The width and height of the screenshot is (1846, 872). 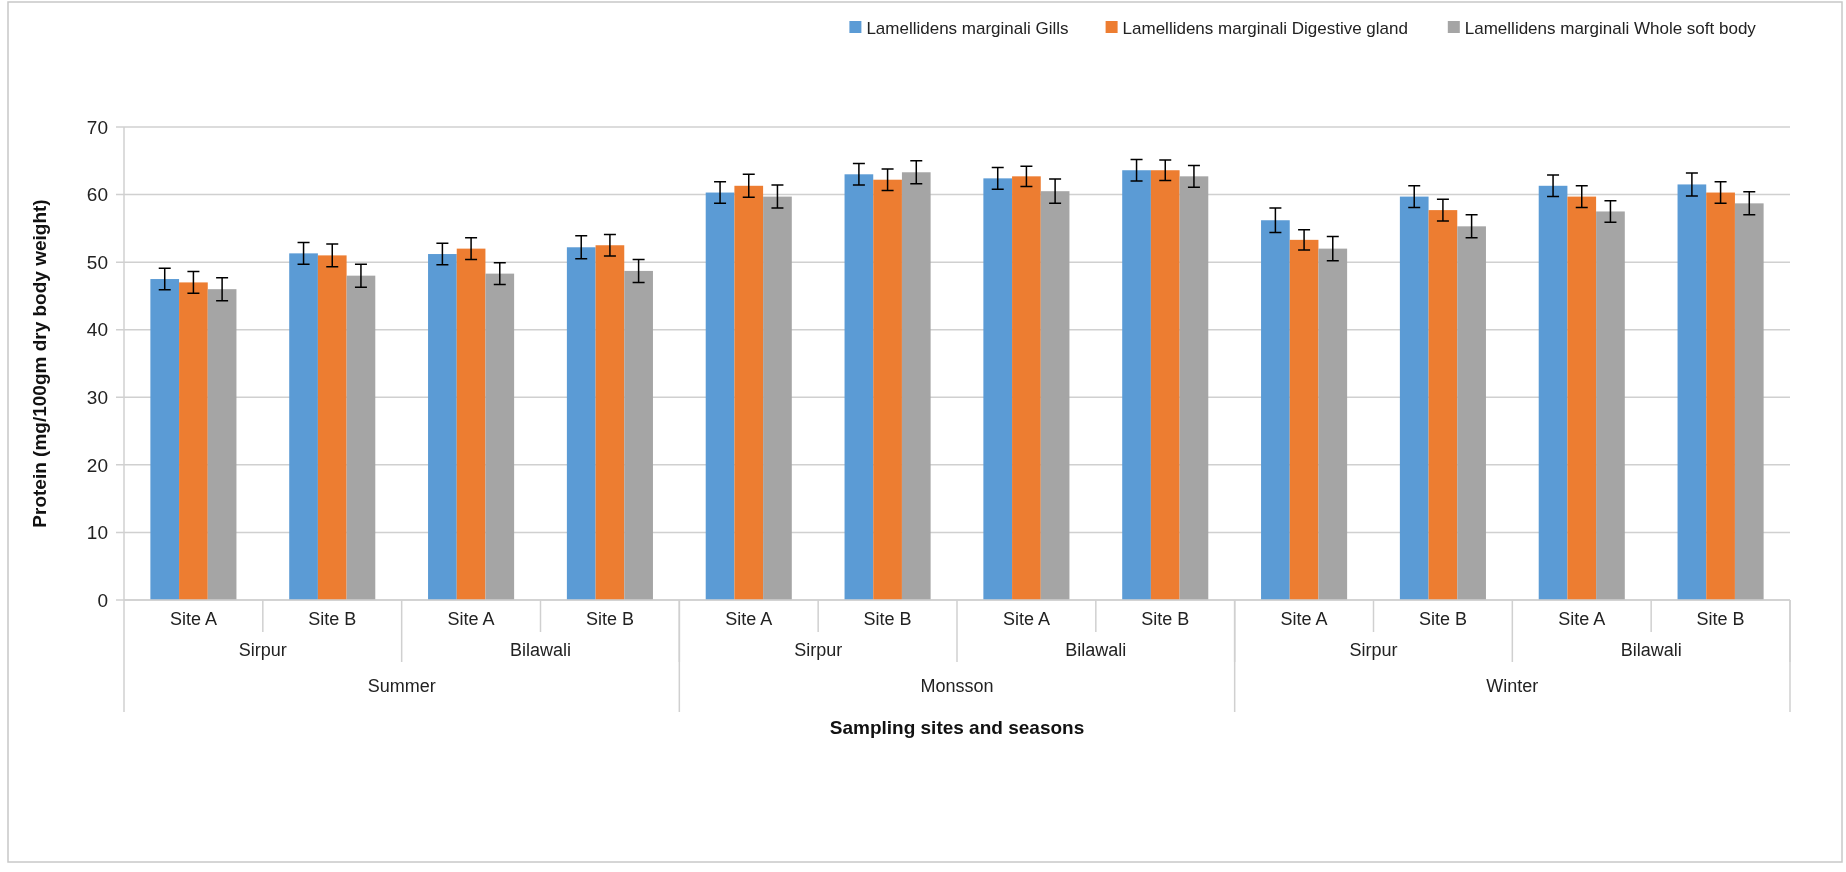 I want to click on text: Summer, so click(x=401, y=686).